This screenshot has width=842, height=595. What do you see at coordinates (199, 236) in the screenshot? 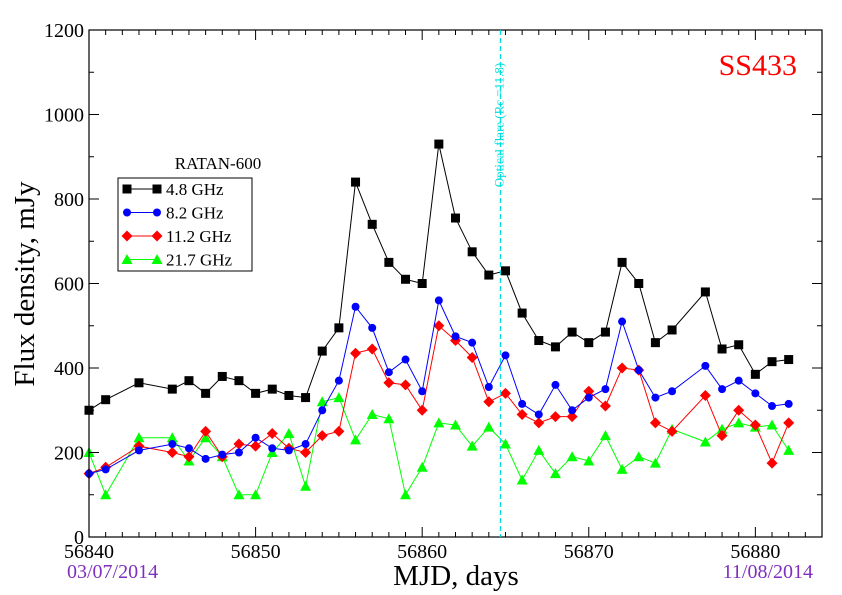
I see `legend-label: 11.2 GHz` at bounding box center [199, 236].